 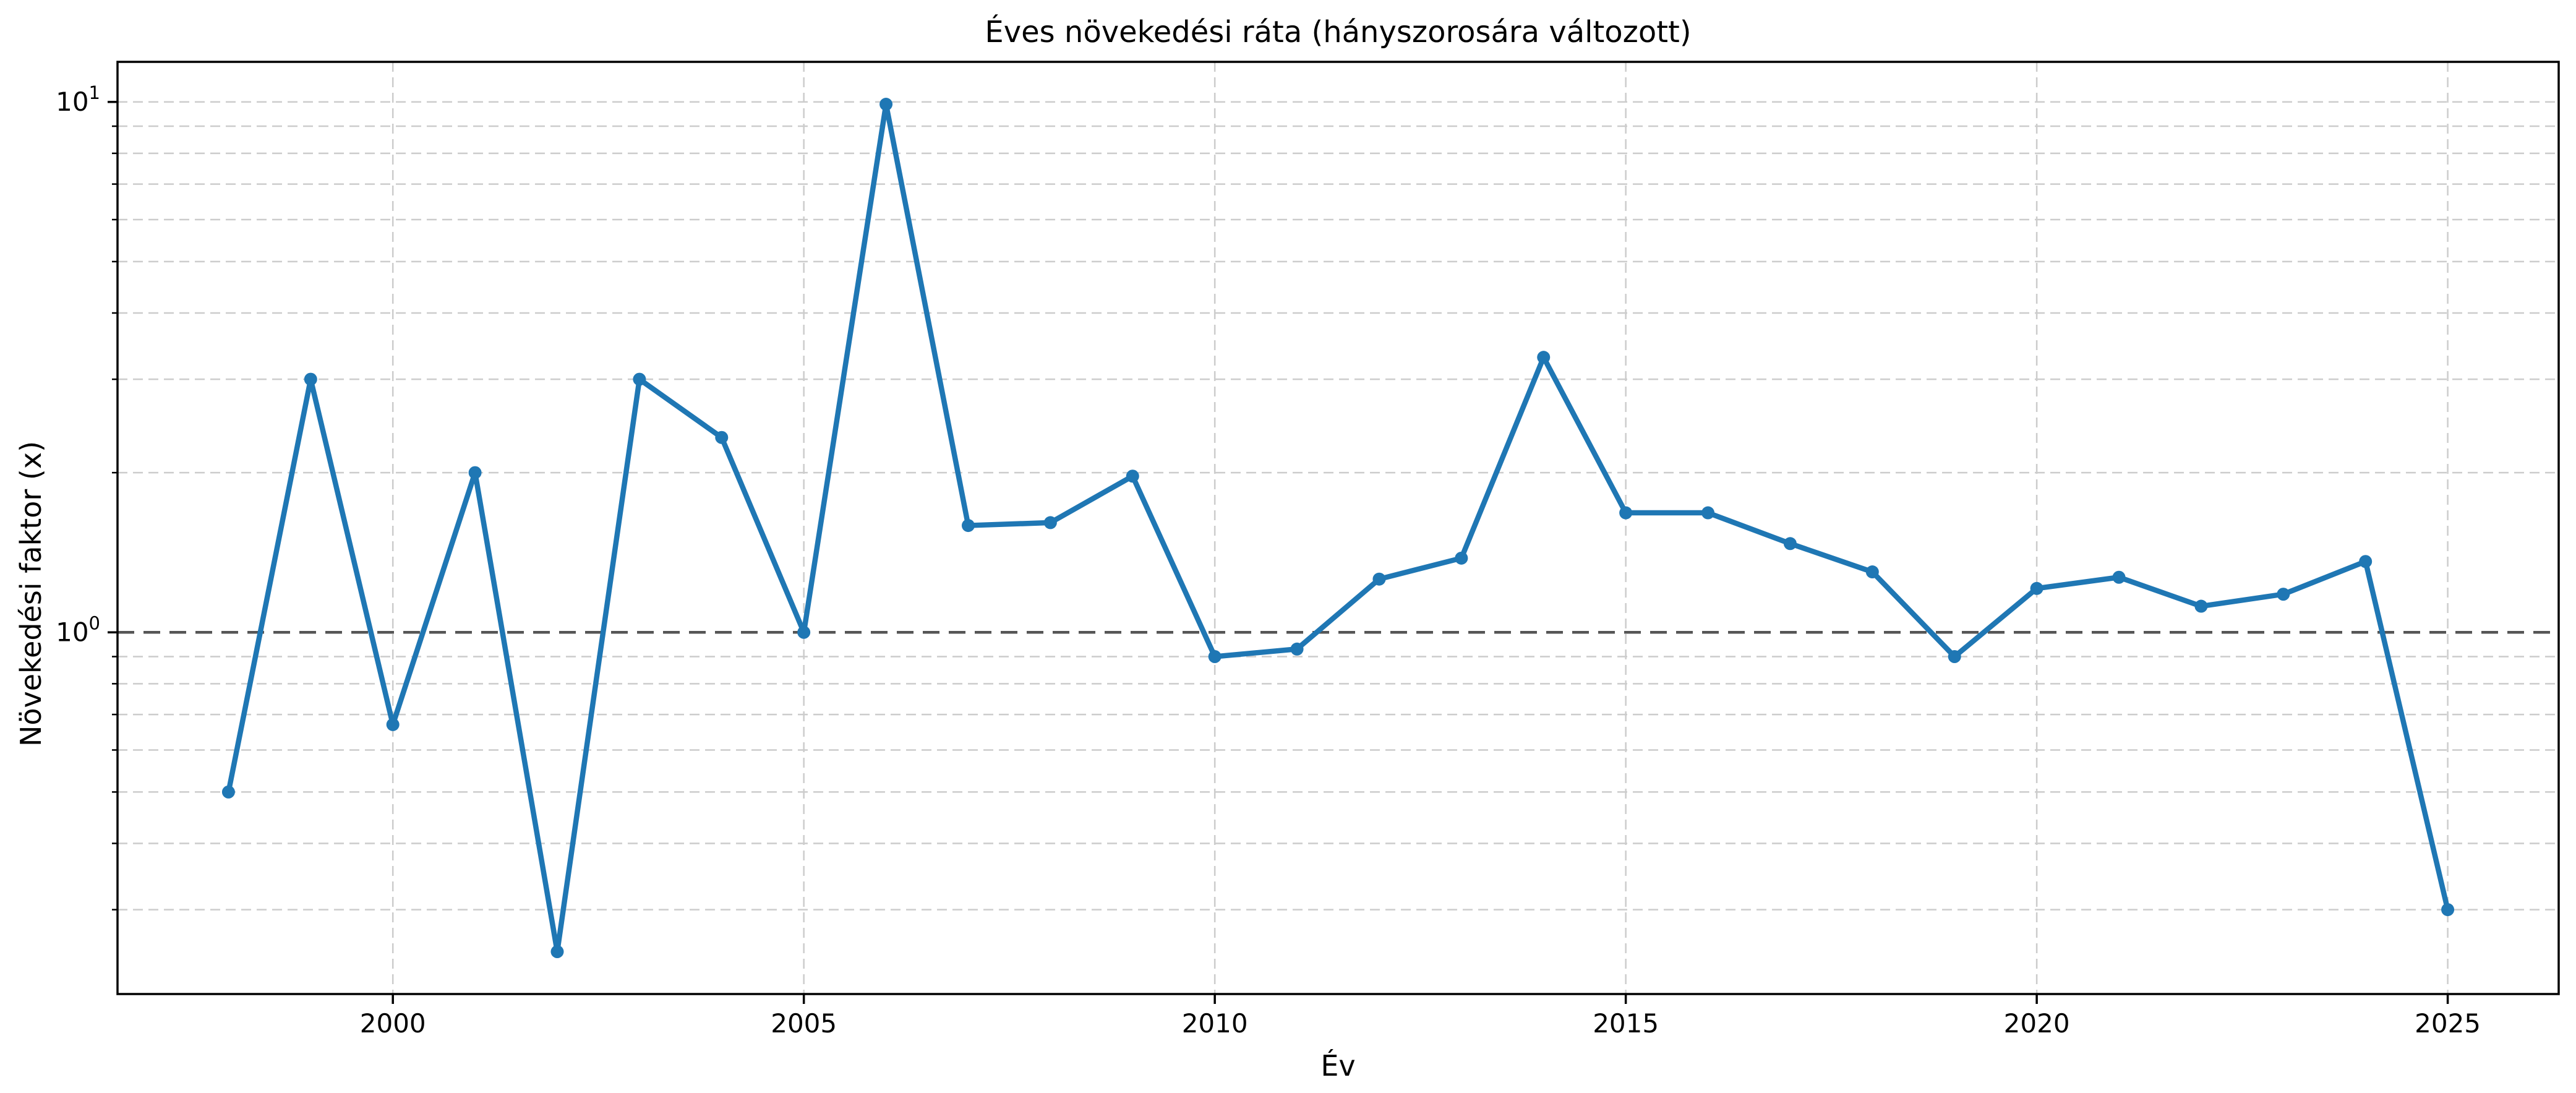 I want to click on data-point-2015, so click(x=1626, y=513).